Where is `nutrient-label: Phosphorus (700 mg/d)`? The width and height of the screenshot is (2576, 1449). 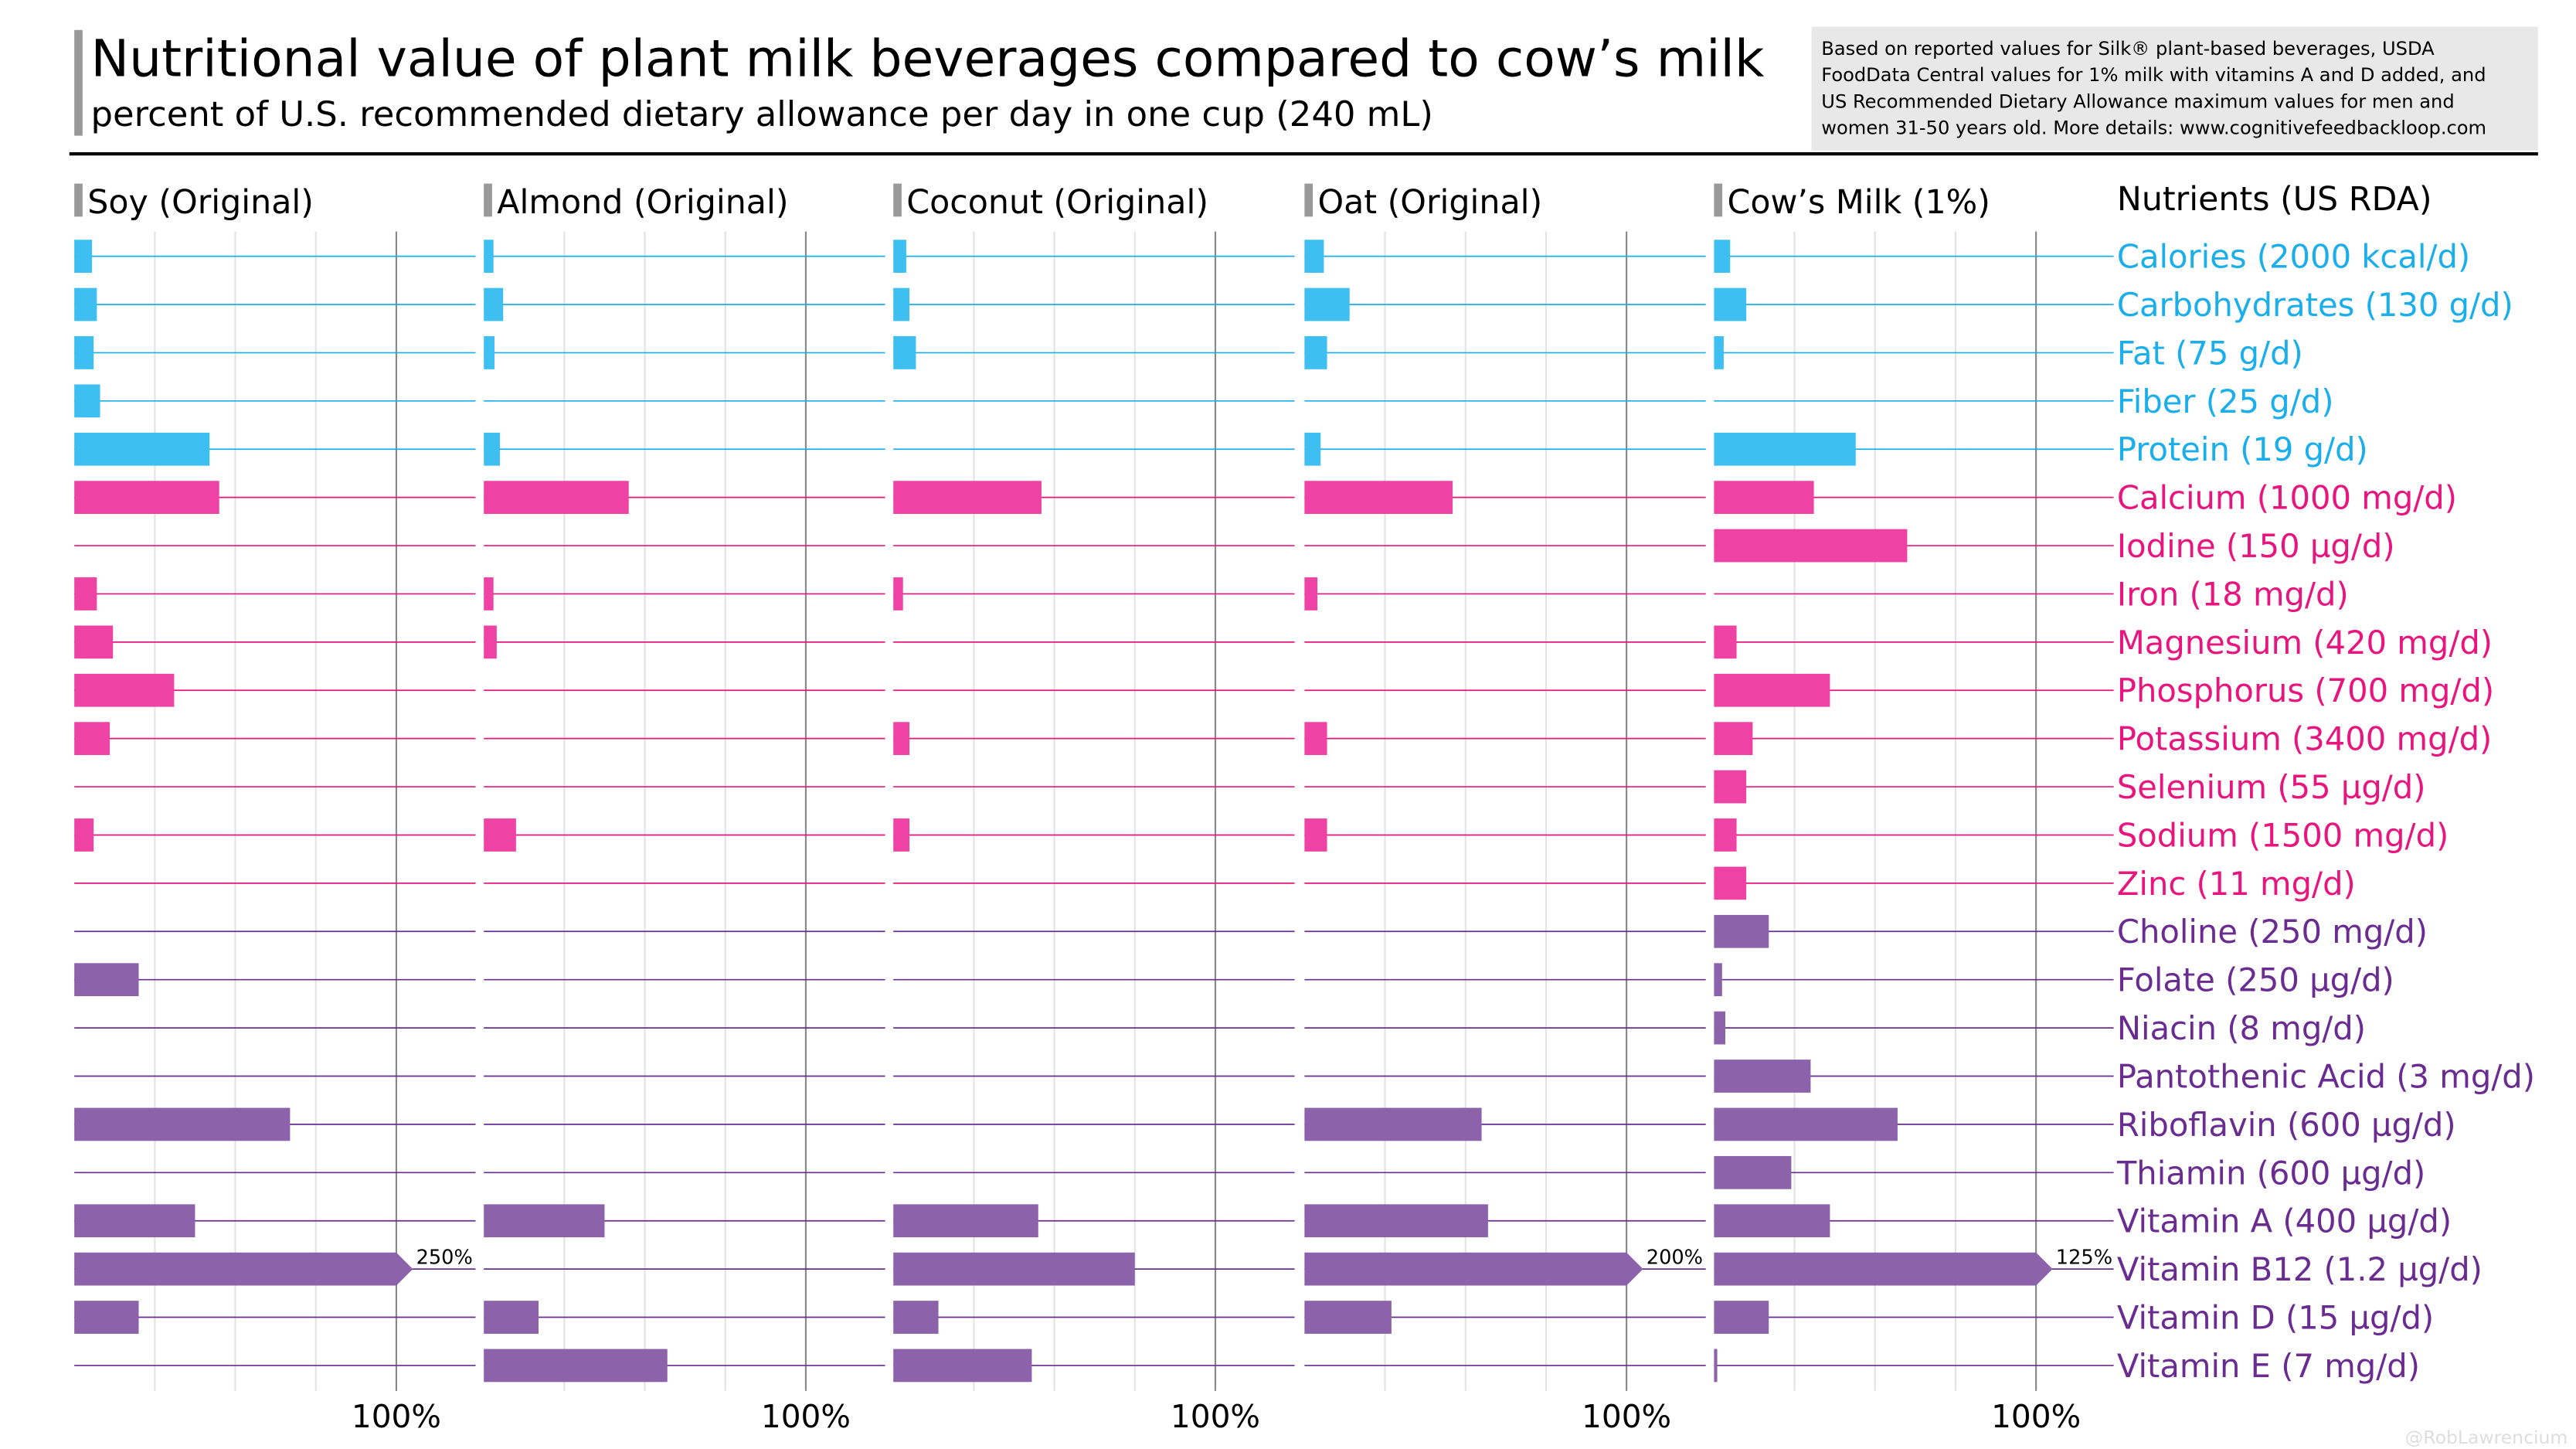 nutrient-label: Phosphorus (700 mg/d) is located at coordinates (2305, 691).